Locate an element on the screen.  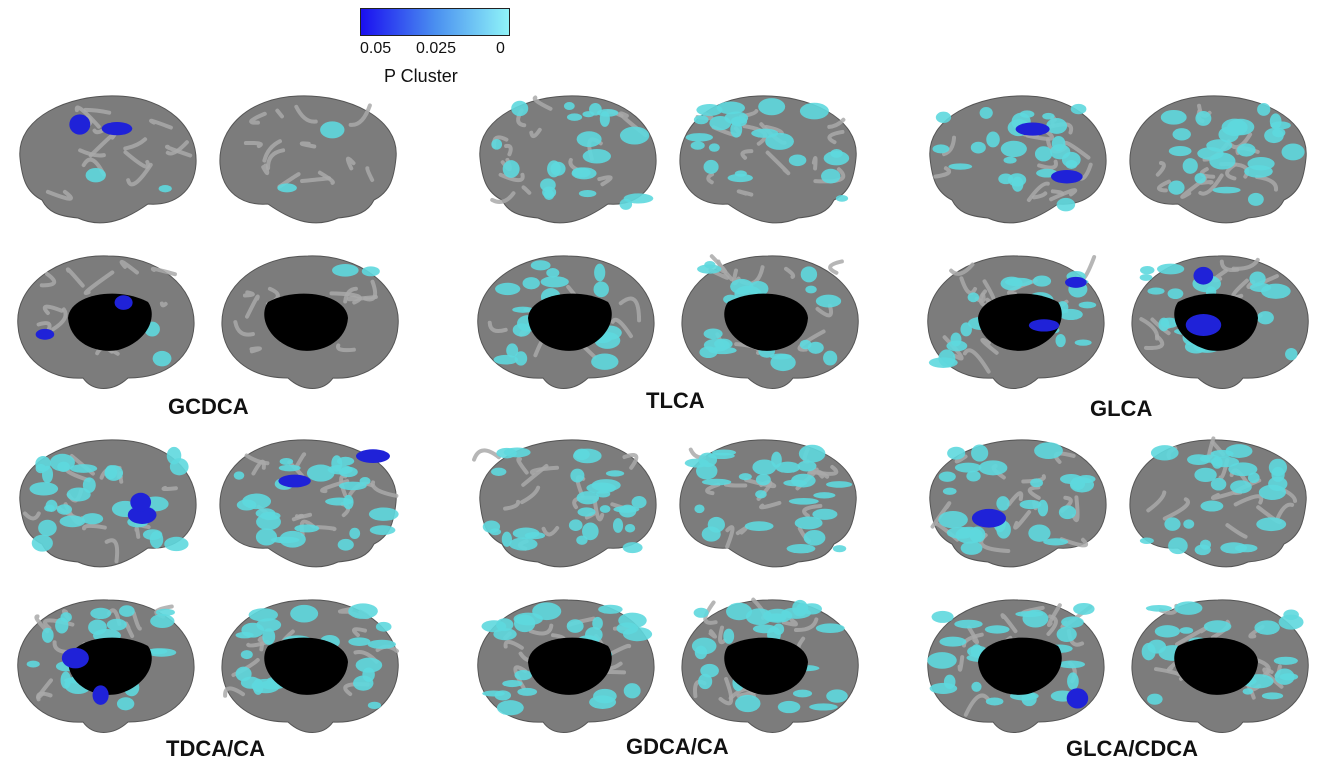
panel-label-tdca-ca: TDCA/CA is located at coordinates (215, 748).